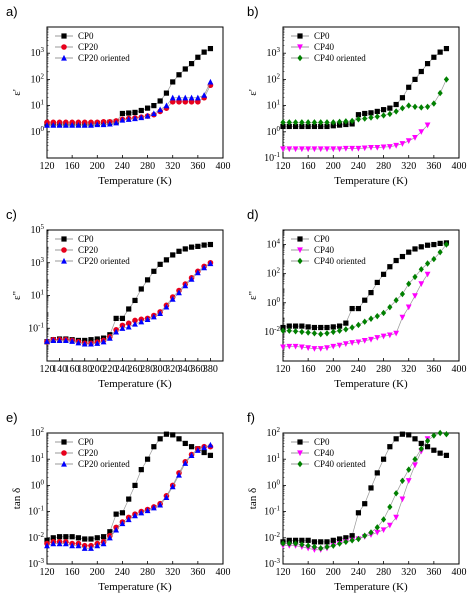 This screenshot has height=607, width=474. I want to click on x-tick-label: 300, so click(160, 369).